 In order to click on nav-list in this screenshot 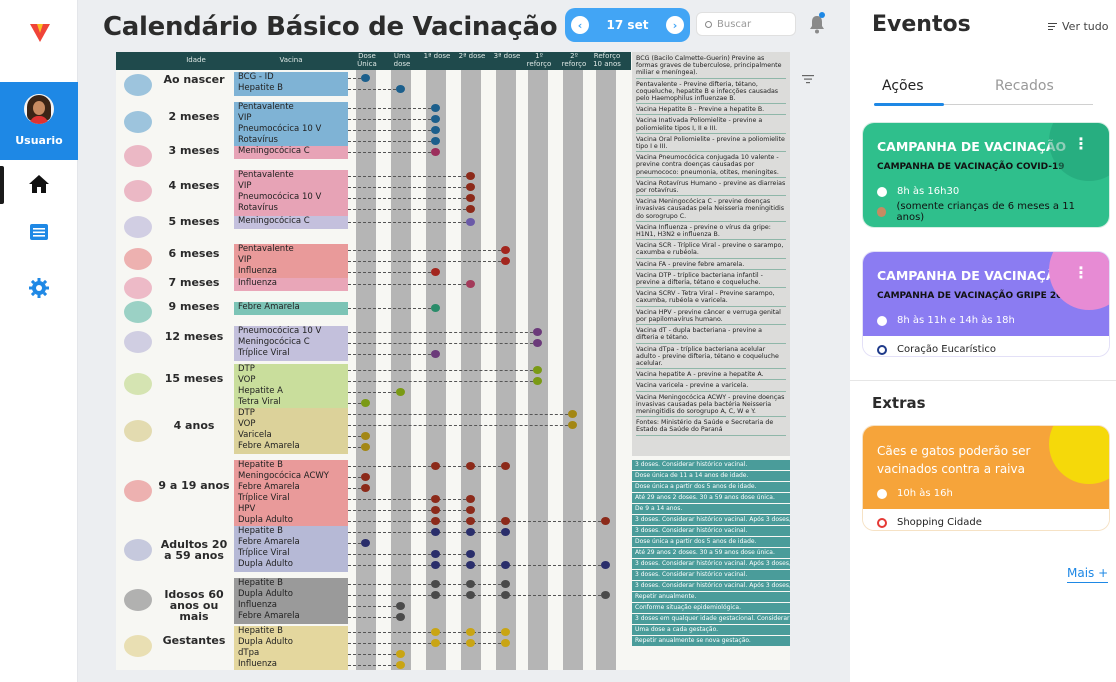, I will do `click(39, 232)`.